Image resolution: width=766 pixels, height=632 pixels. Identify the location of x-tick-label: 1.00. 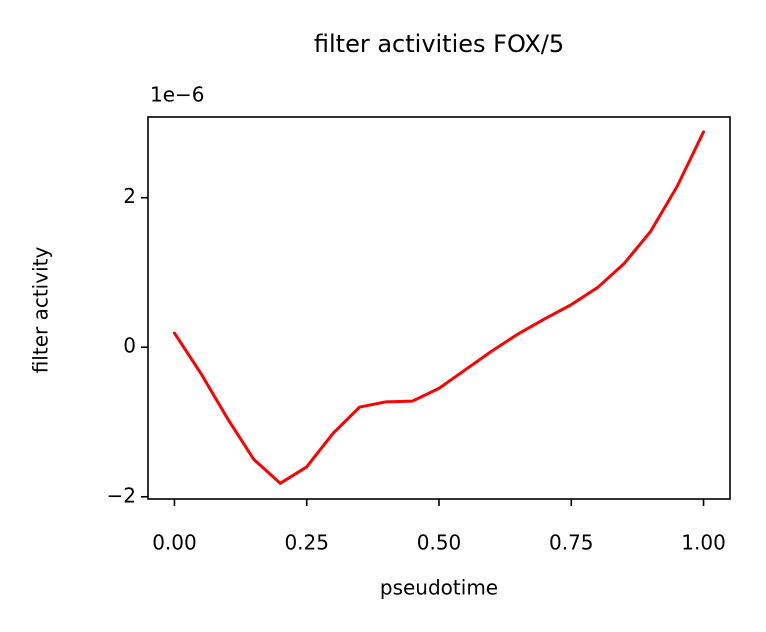
(703, 543).